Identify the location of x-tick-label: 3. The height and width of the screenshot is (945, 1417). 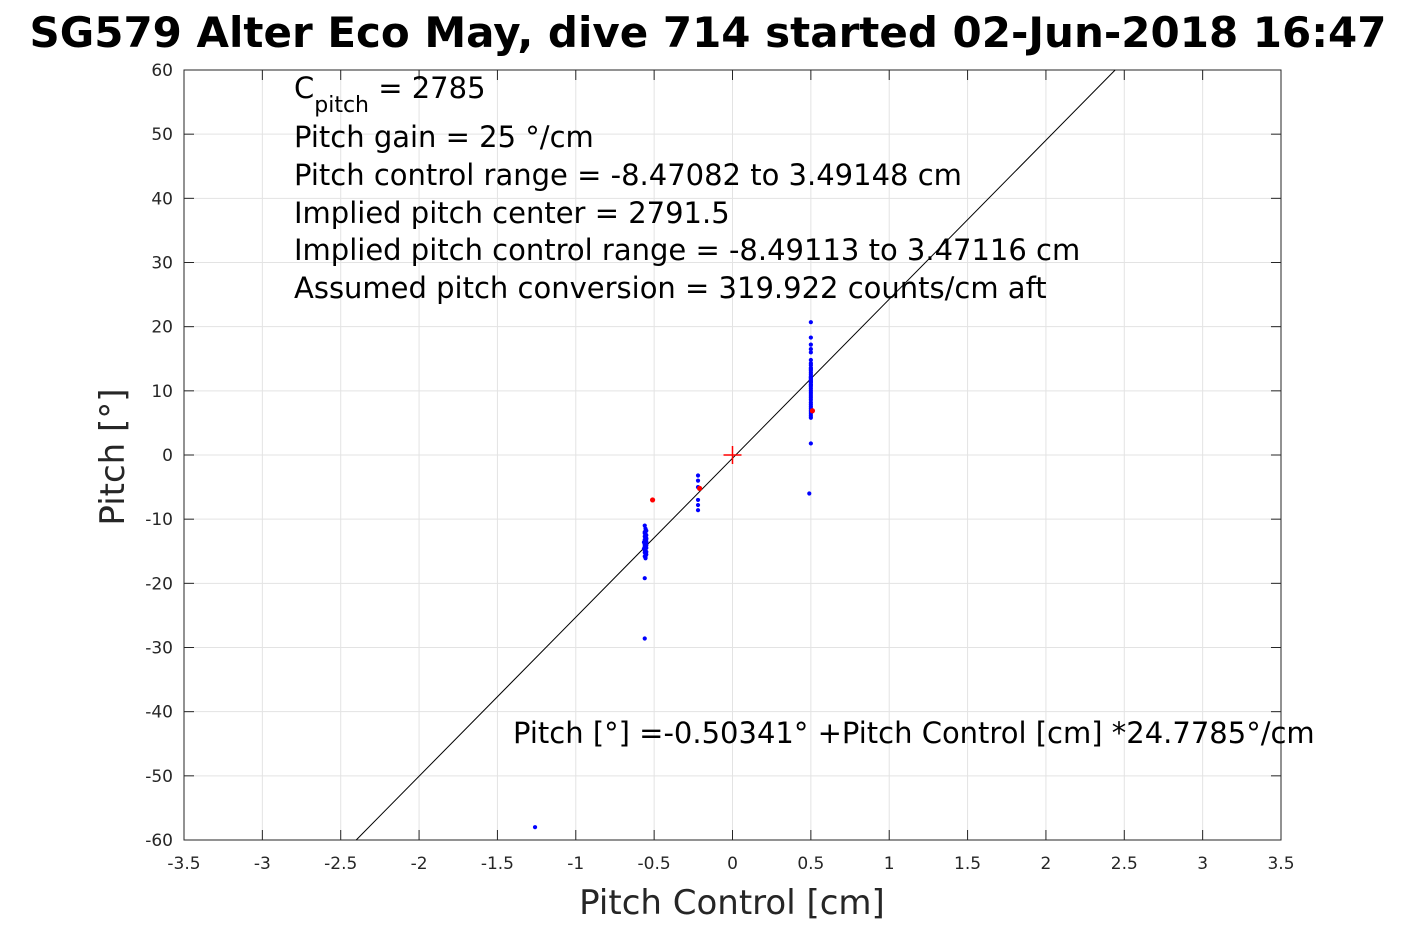
(1202, 864).